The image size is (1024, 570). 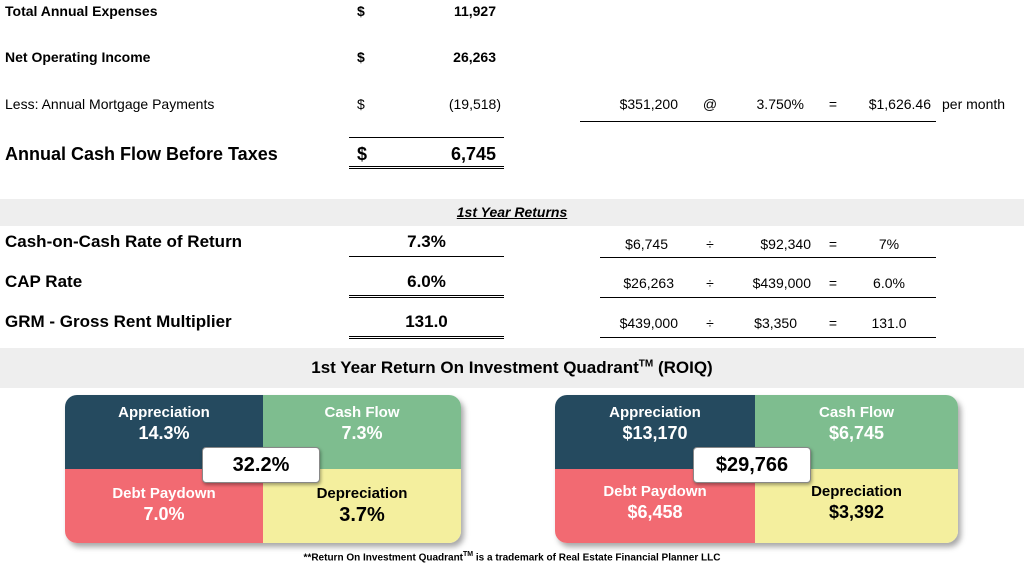 I want to click on expenses-value: 11,927, so click(x=474, y=11).